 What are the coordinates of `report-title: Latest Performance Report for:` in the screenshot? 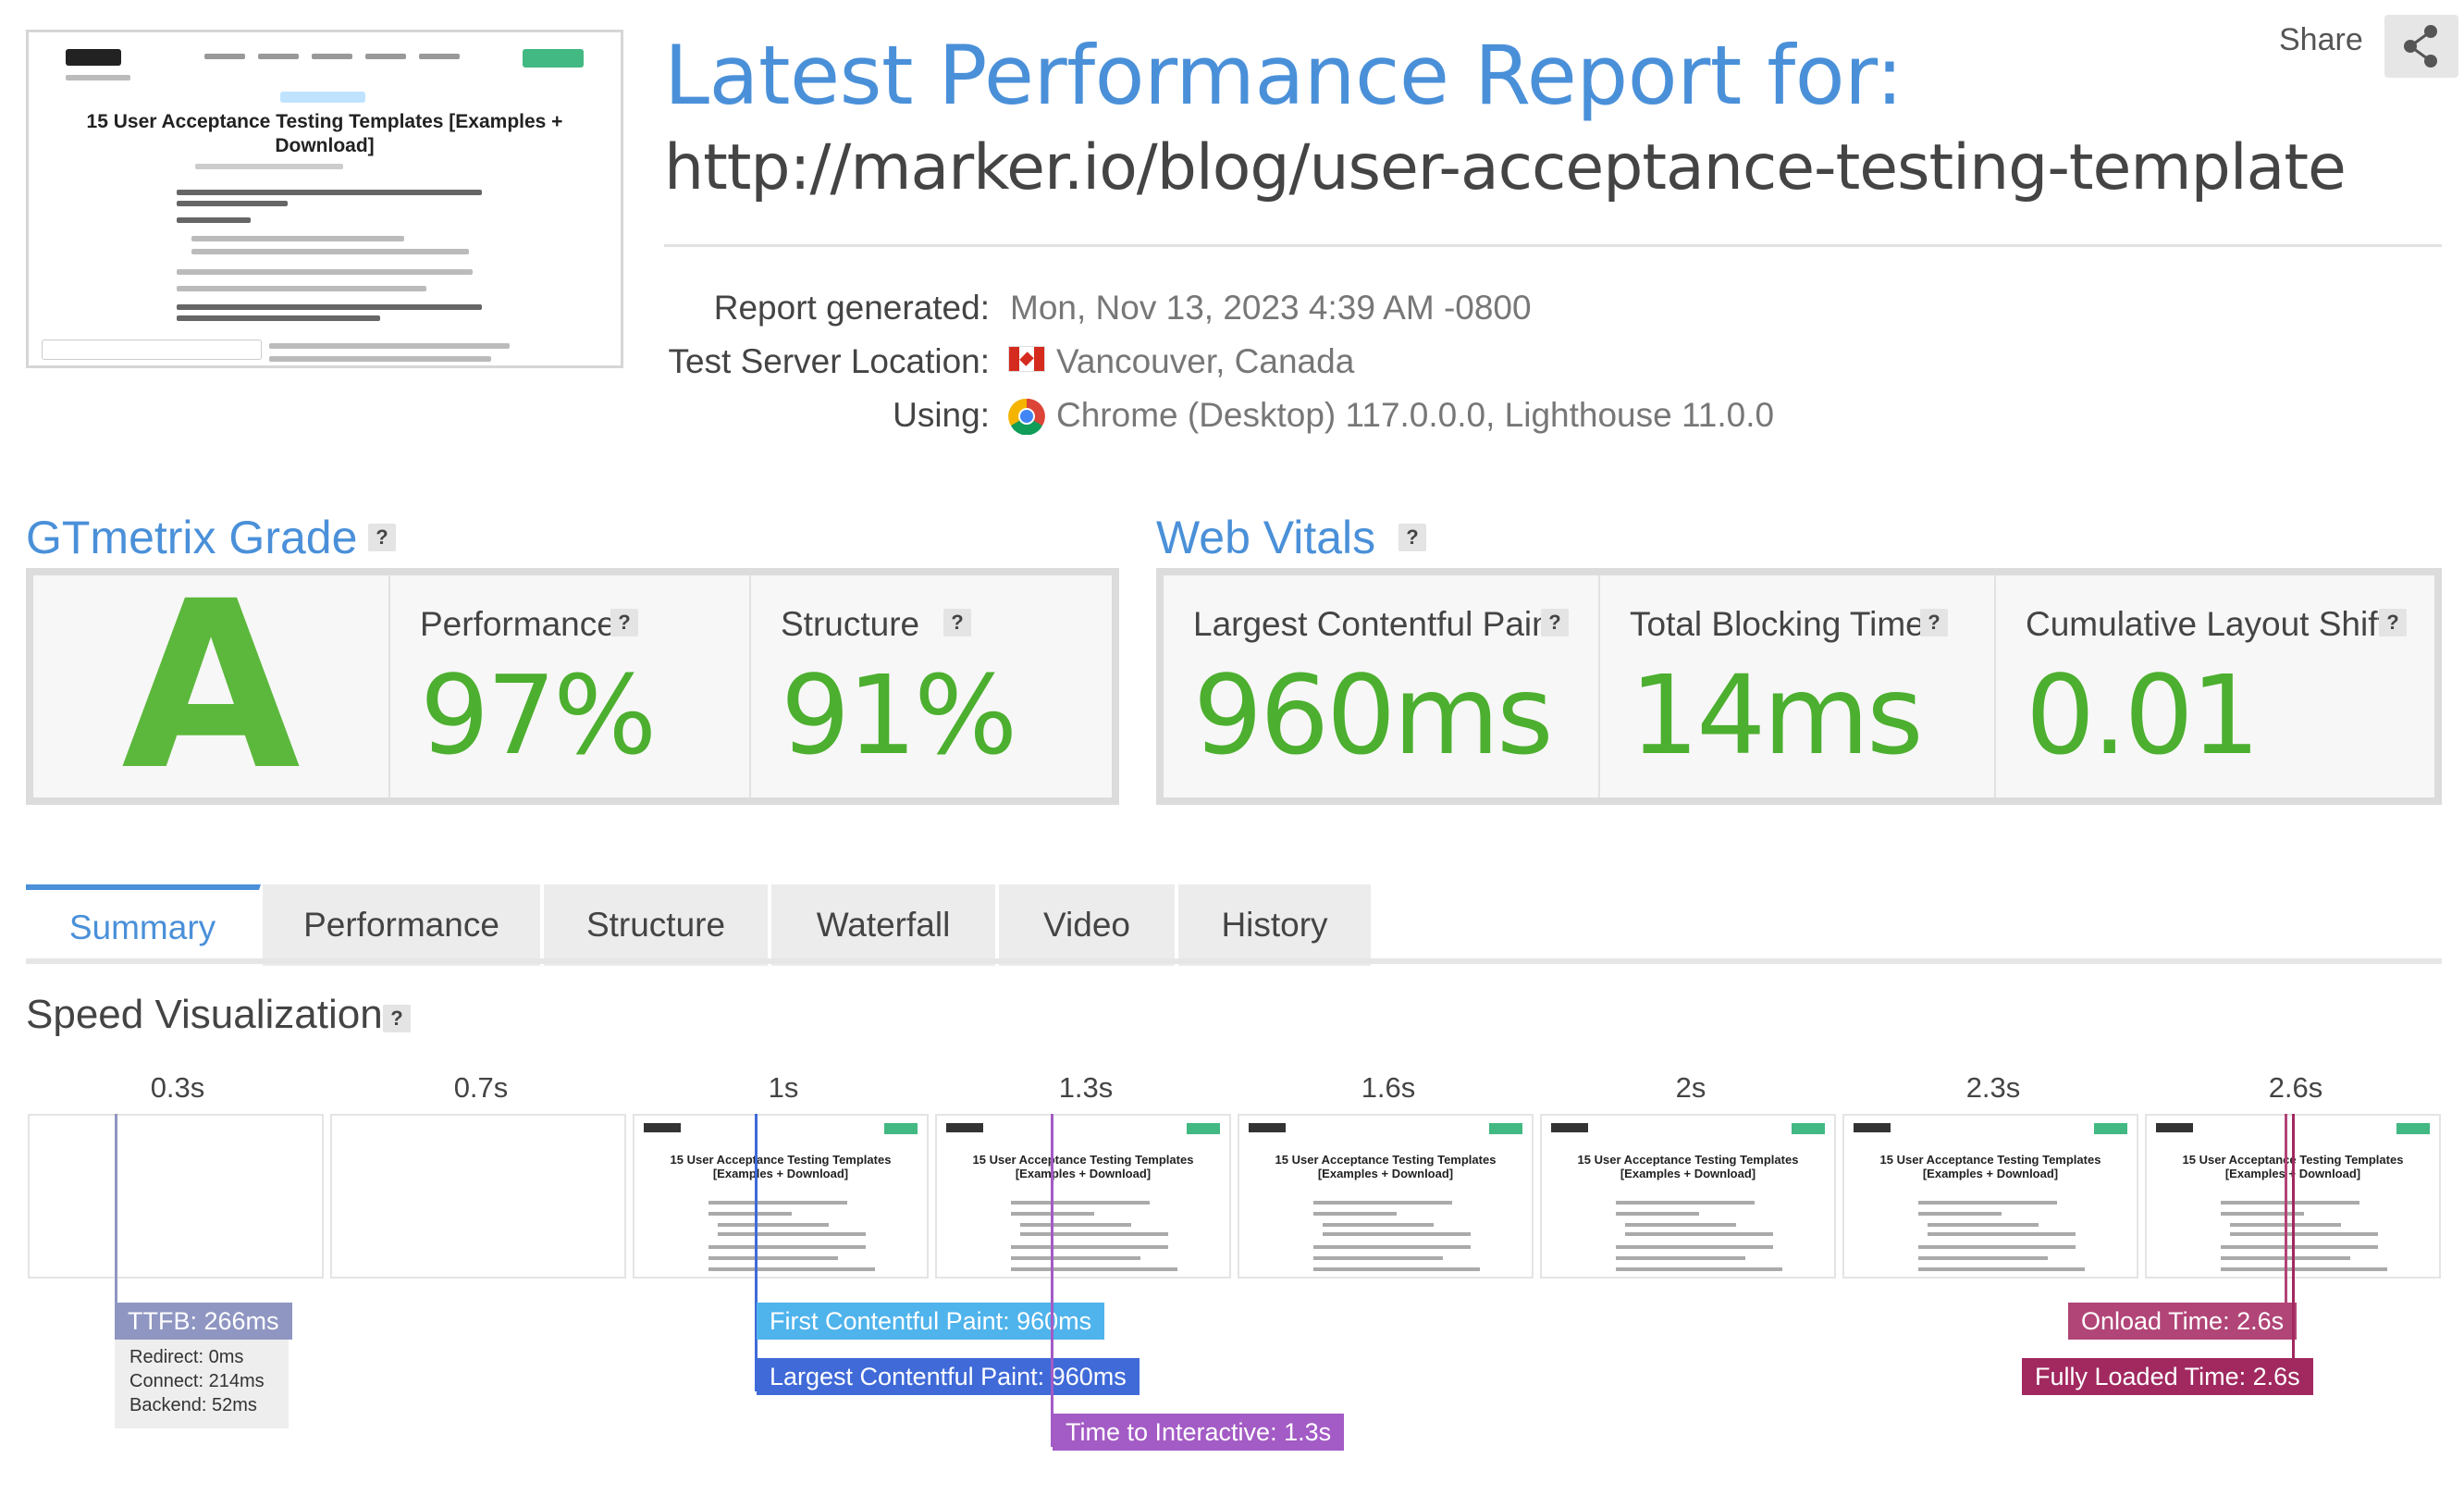 It's located at (1283, 75).